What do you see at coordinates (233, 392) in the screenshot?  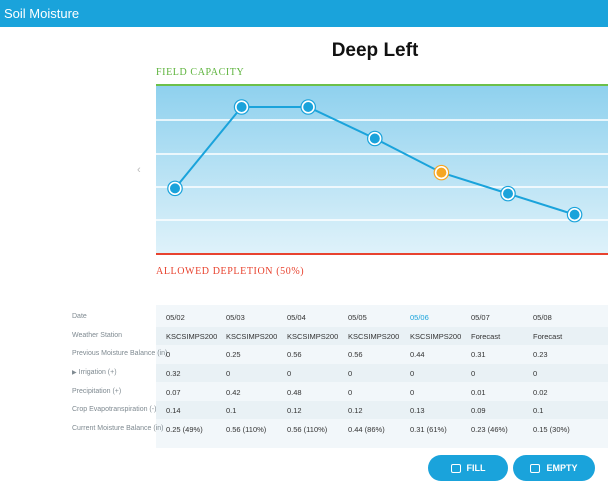 I see `cell-precipitation: 0.42` at bounding box center [233, 392].